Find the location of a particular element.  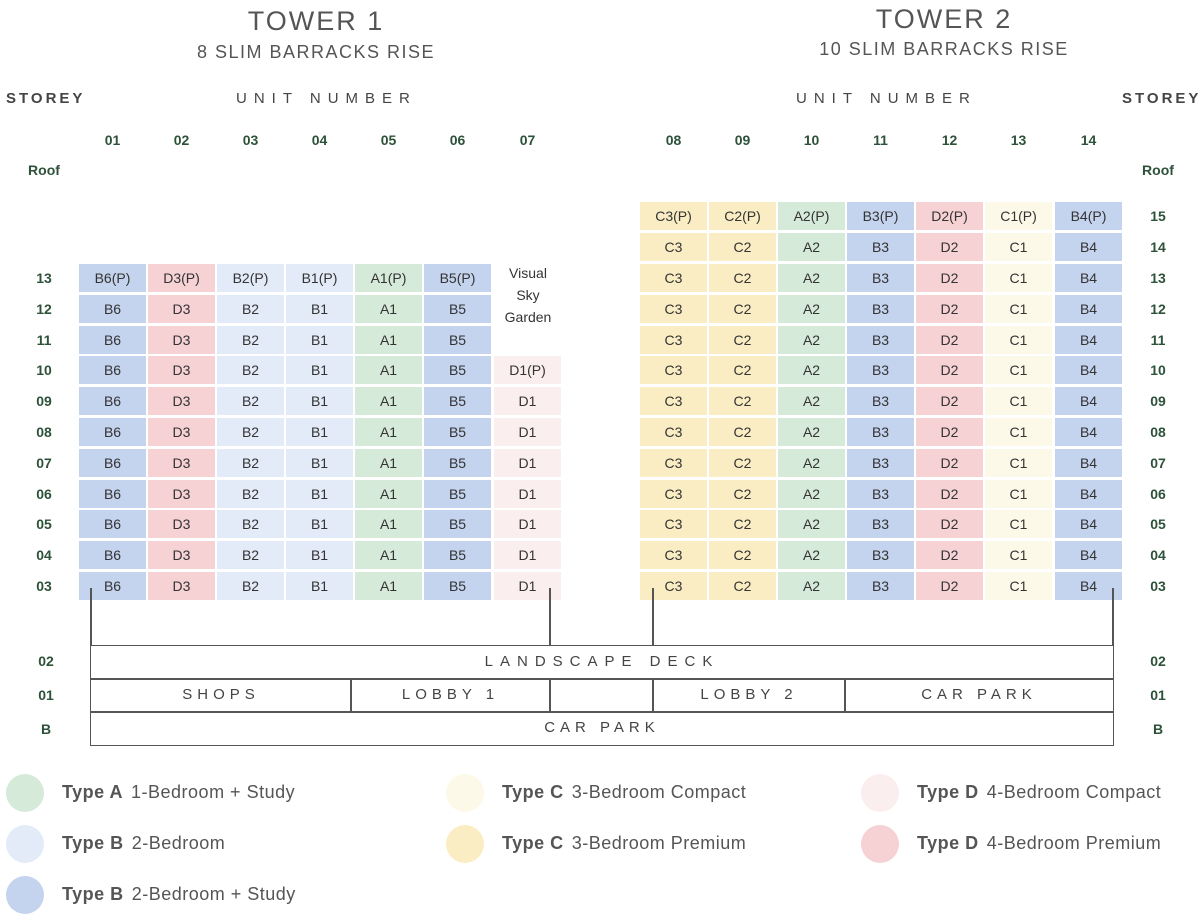

legend-type: Type A is located at coordinates (93, 792).